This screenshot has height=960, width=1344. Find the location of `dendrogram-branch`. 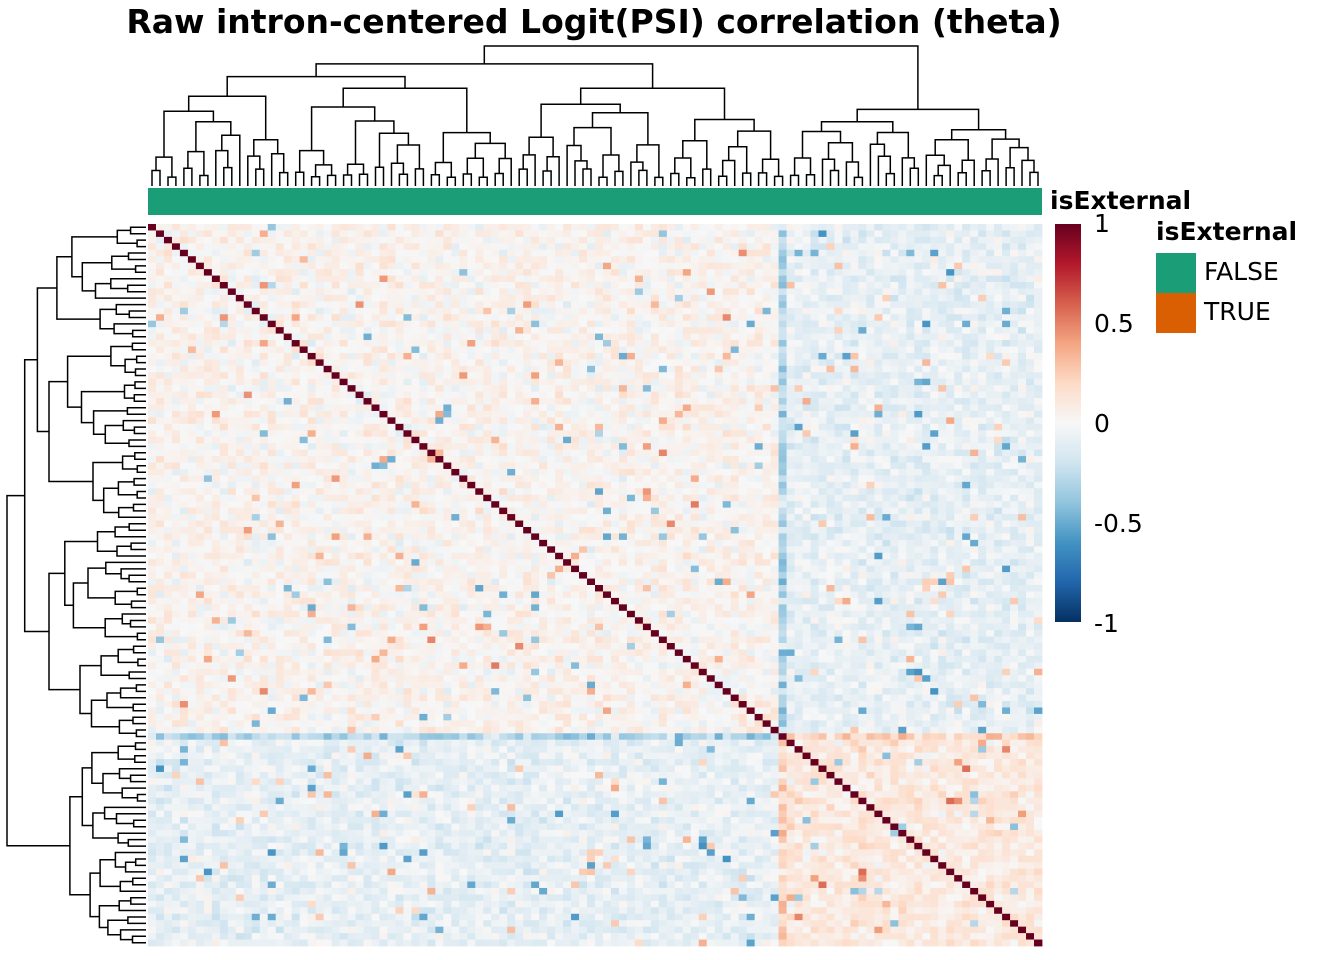

dendrogram-branch is located at coordinates (228, 176).